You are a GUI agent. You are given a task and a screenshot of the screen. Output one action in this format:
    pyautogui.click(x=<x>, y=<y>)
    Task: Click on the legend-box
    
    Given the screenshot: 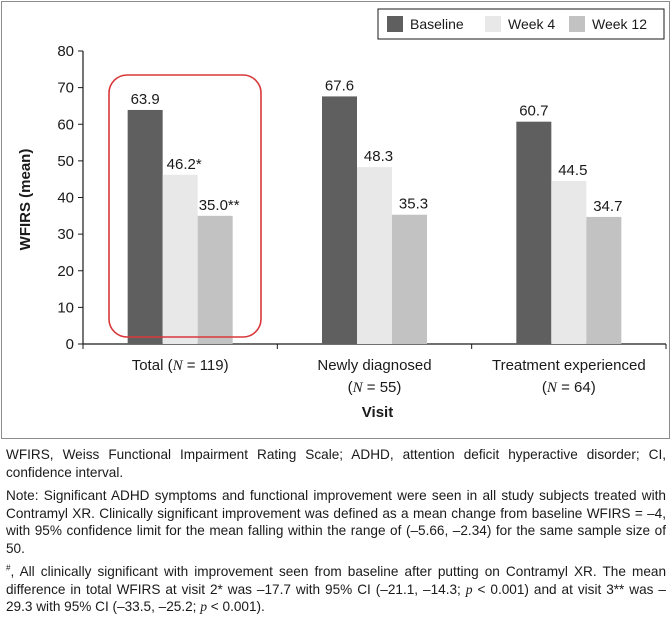 What is the action you would take?
    pyautogui.click(x=521, y=24)
    